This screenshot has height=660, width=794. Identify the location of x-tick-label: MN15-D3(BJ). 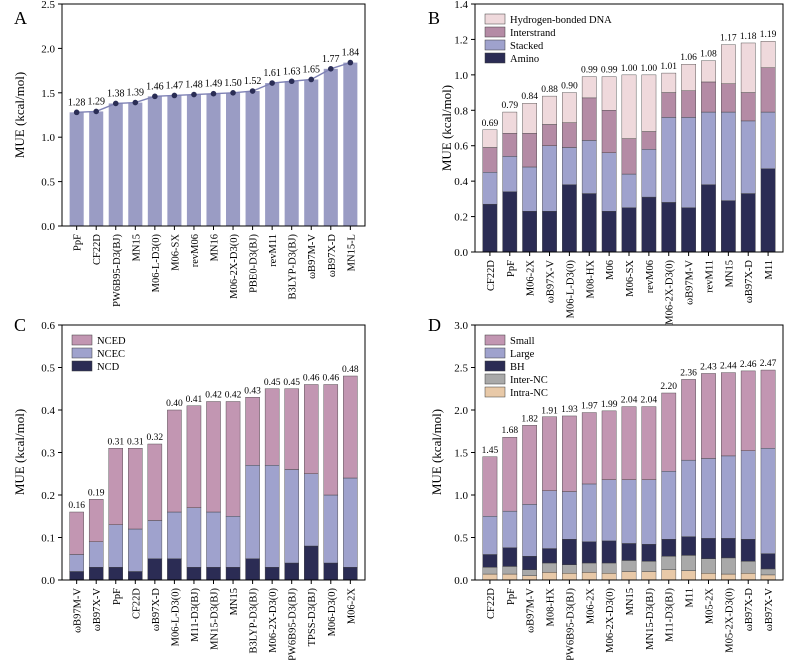
(215, 619).